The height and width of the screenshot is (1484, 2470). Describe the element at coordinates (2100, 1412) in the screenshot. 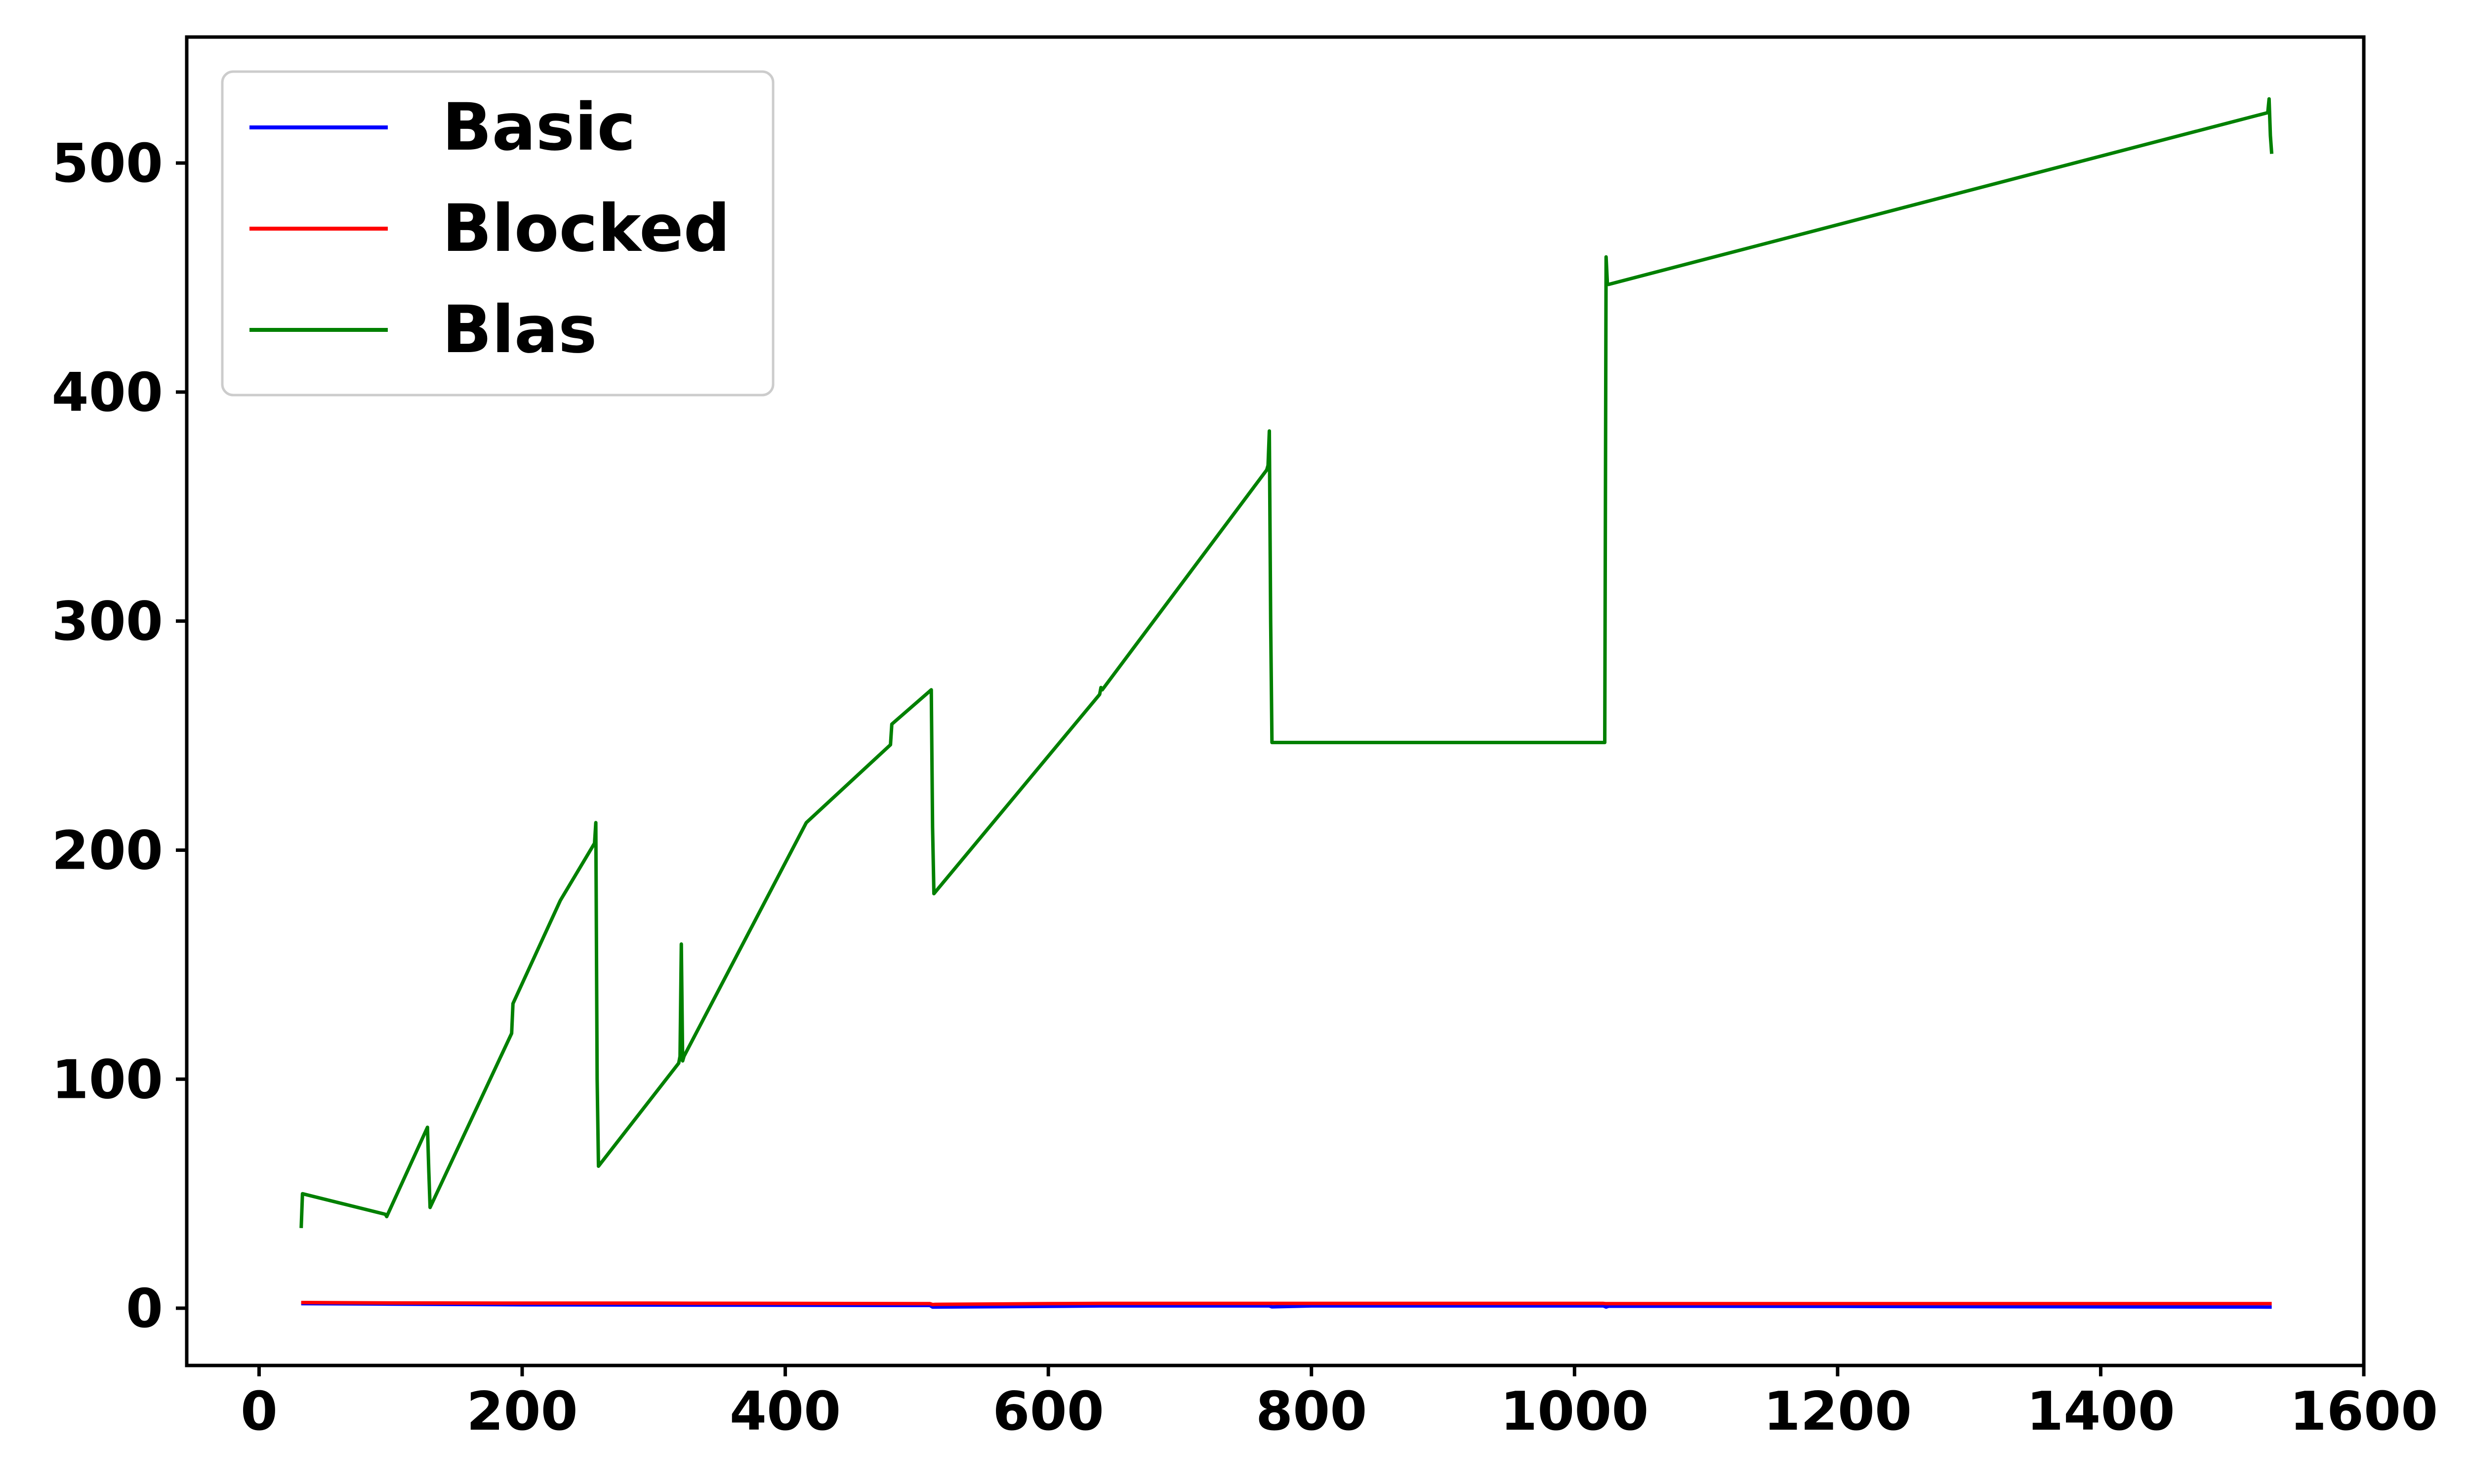

I see `x-tick-label: 1400` at that location.